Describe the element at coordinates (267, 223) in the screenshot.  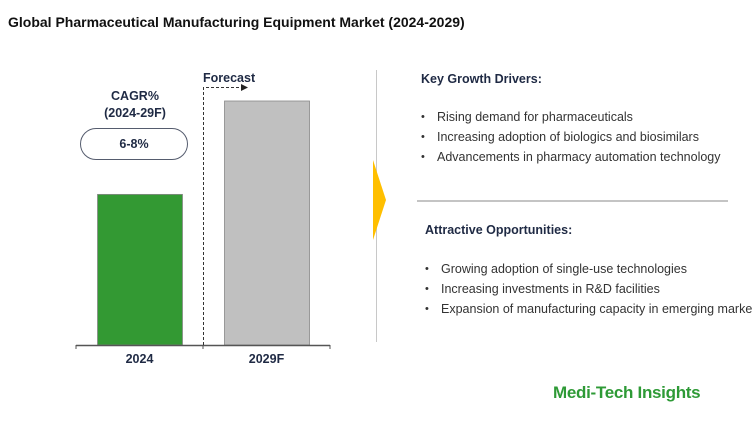
I see `bar-2029f` at that location.